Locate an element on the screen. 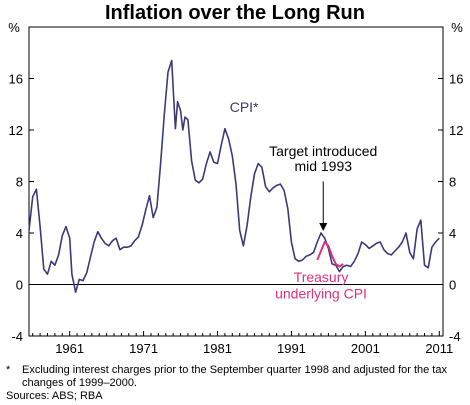 This screenshot has width=470, height=405. chart-title: Inflation over the Long Run is located at coordinates (235, 13).